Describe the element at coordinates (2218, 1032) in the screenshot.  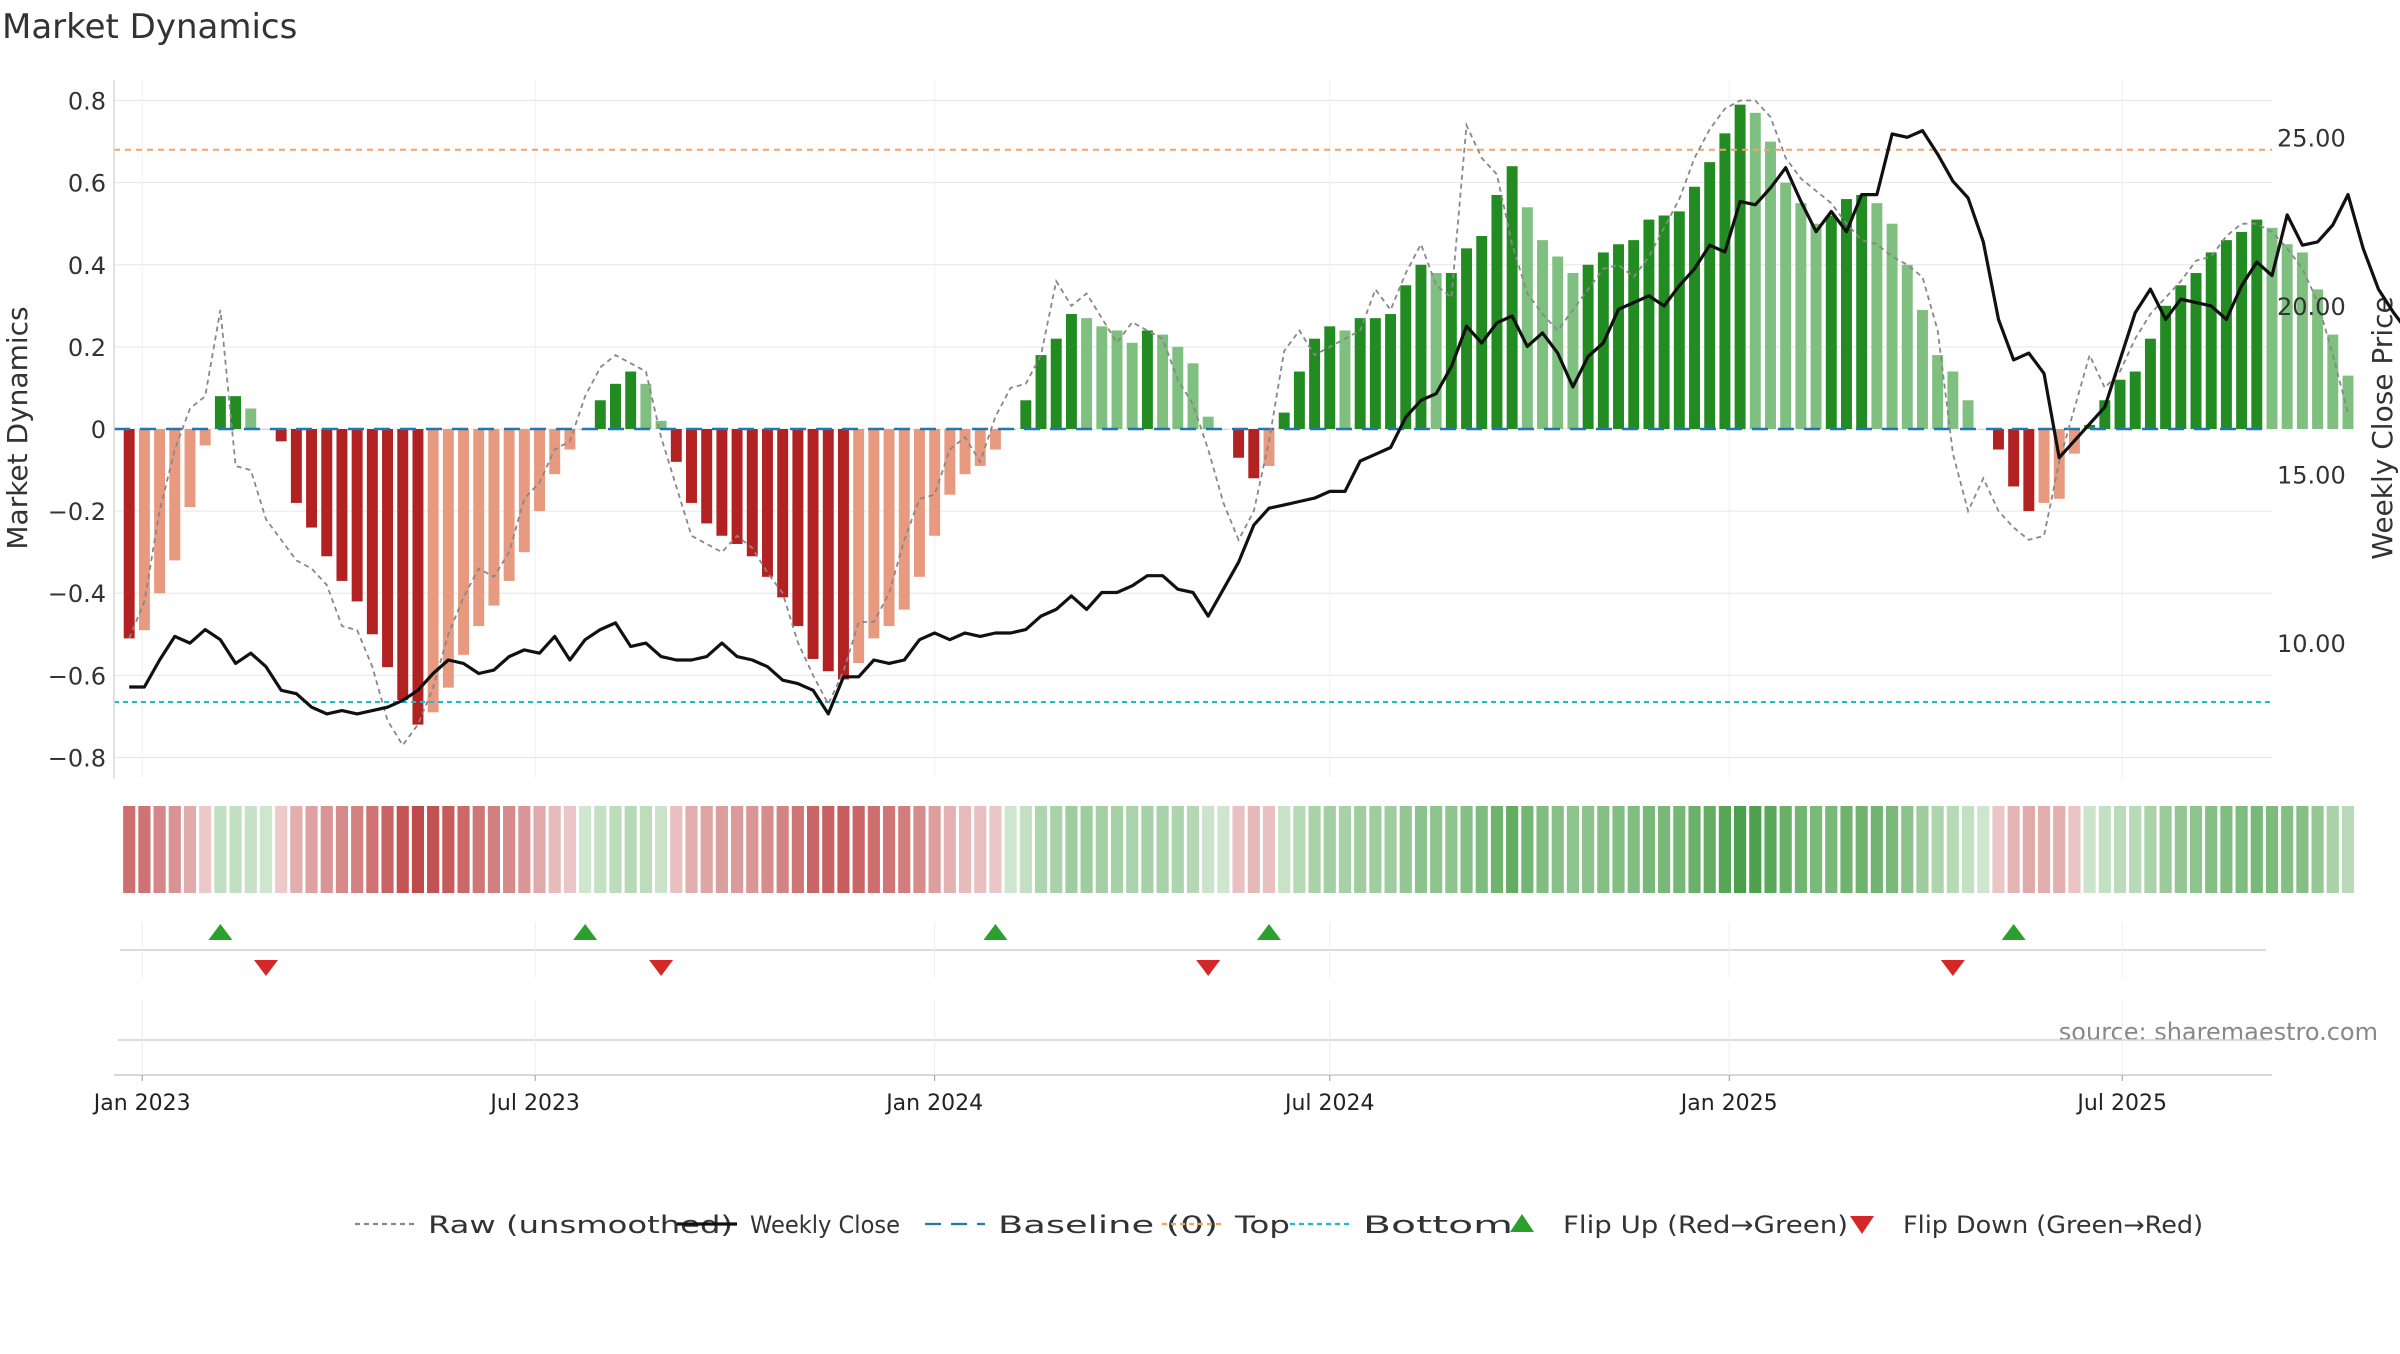
I see `source-text: source: sharemaestro.com` at that location.